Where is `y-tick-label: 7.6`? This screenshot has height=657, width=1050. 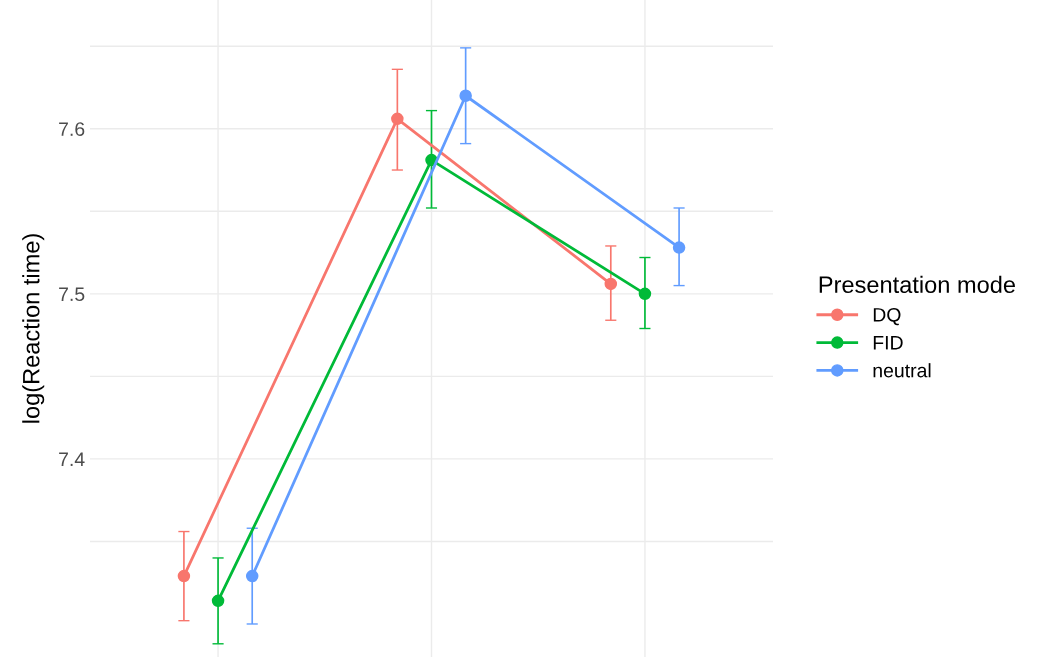 y-tick-label: 7.6 is located at coordinates (72, 129).